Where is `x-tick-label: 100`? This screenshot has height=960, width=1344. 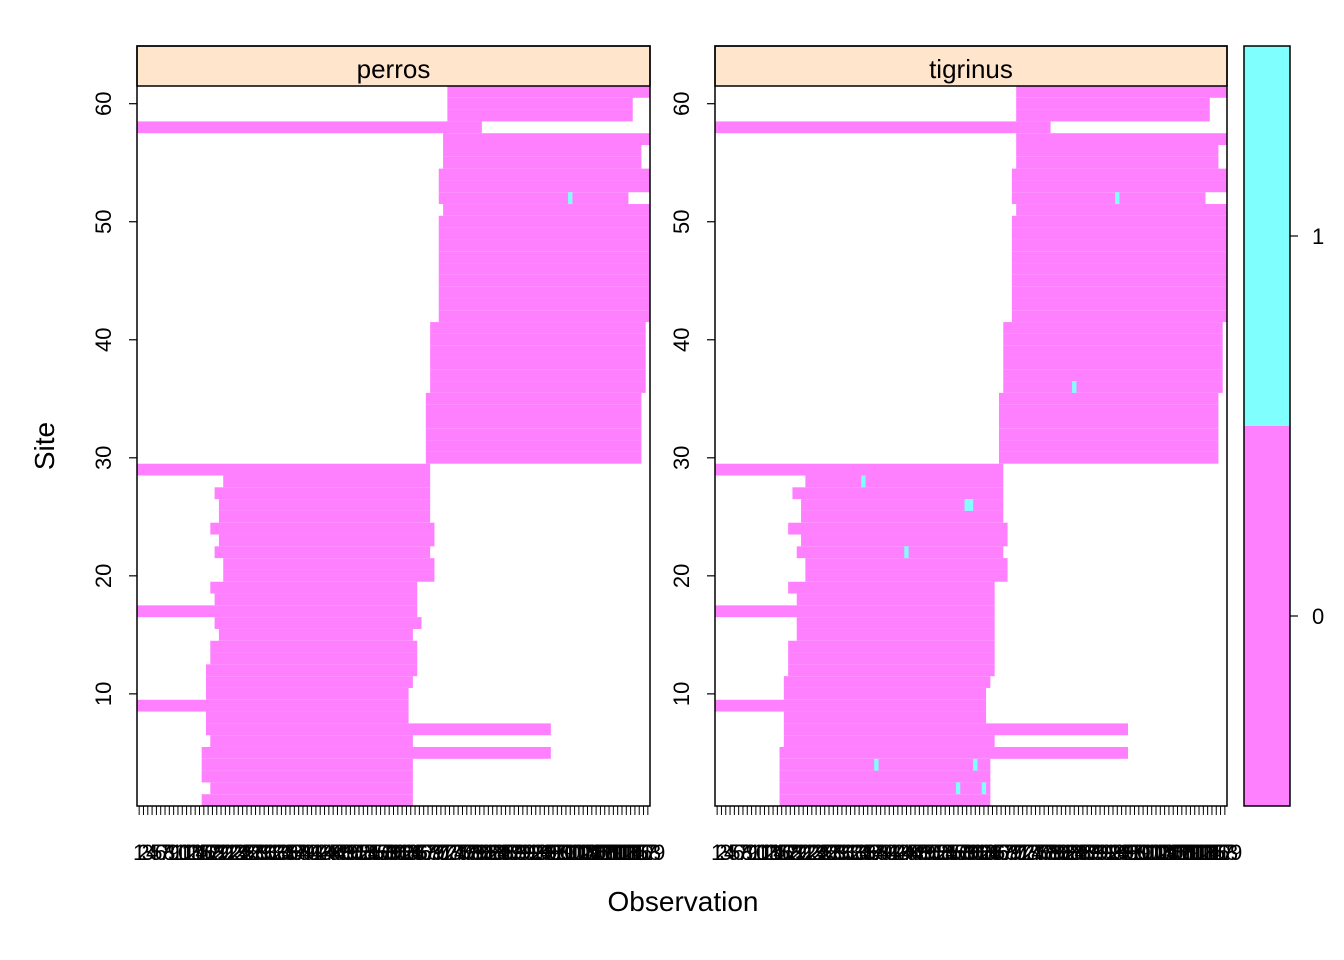 x-tick-label: 100 is located at coordinates (1143, 852).